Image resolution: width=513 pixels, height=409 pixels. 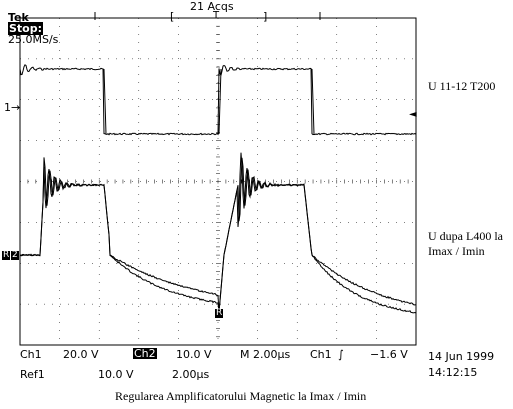 What do you see at coordinates (26, 28) in the screenshot?
I see `run-state-badge: Stop:` at bounding box center [26, 28].